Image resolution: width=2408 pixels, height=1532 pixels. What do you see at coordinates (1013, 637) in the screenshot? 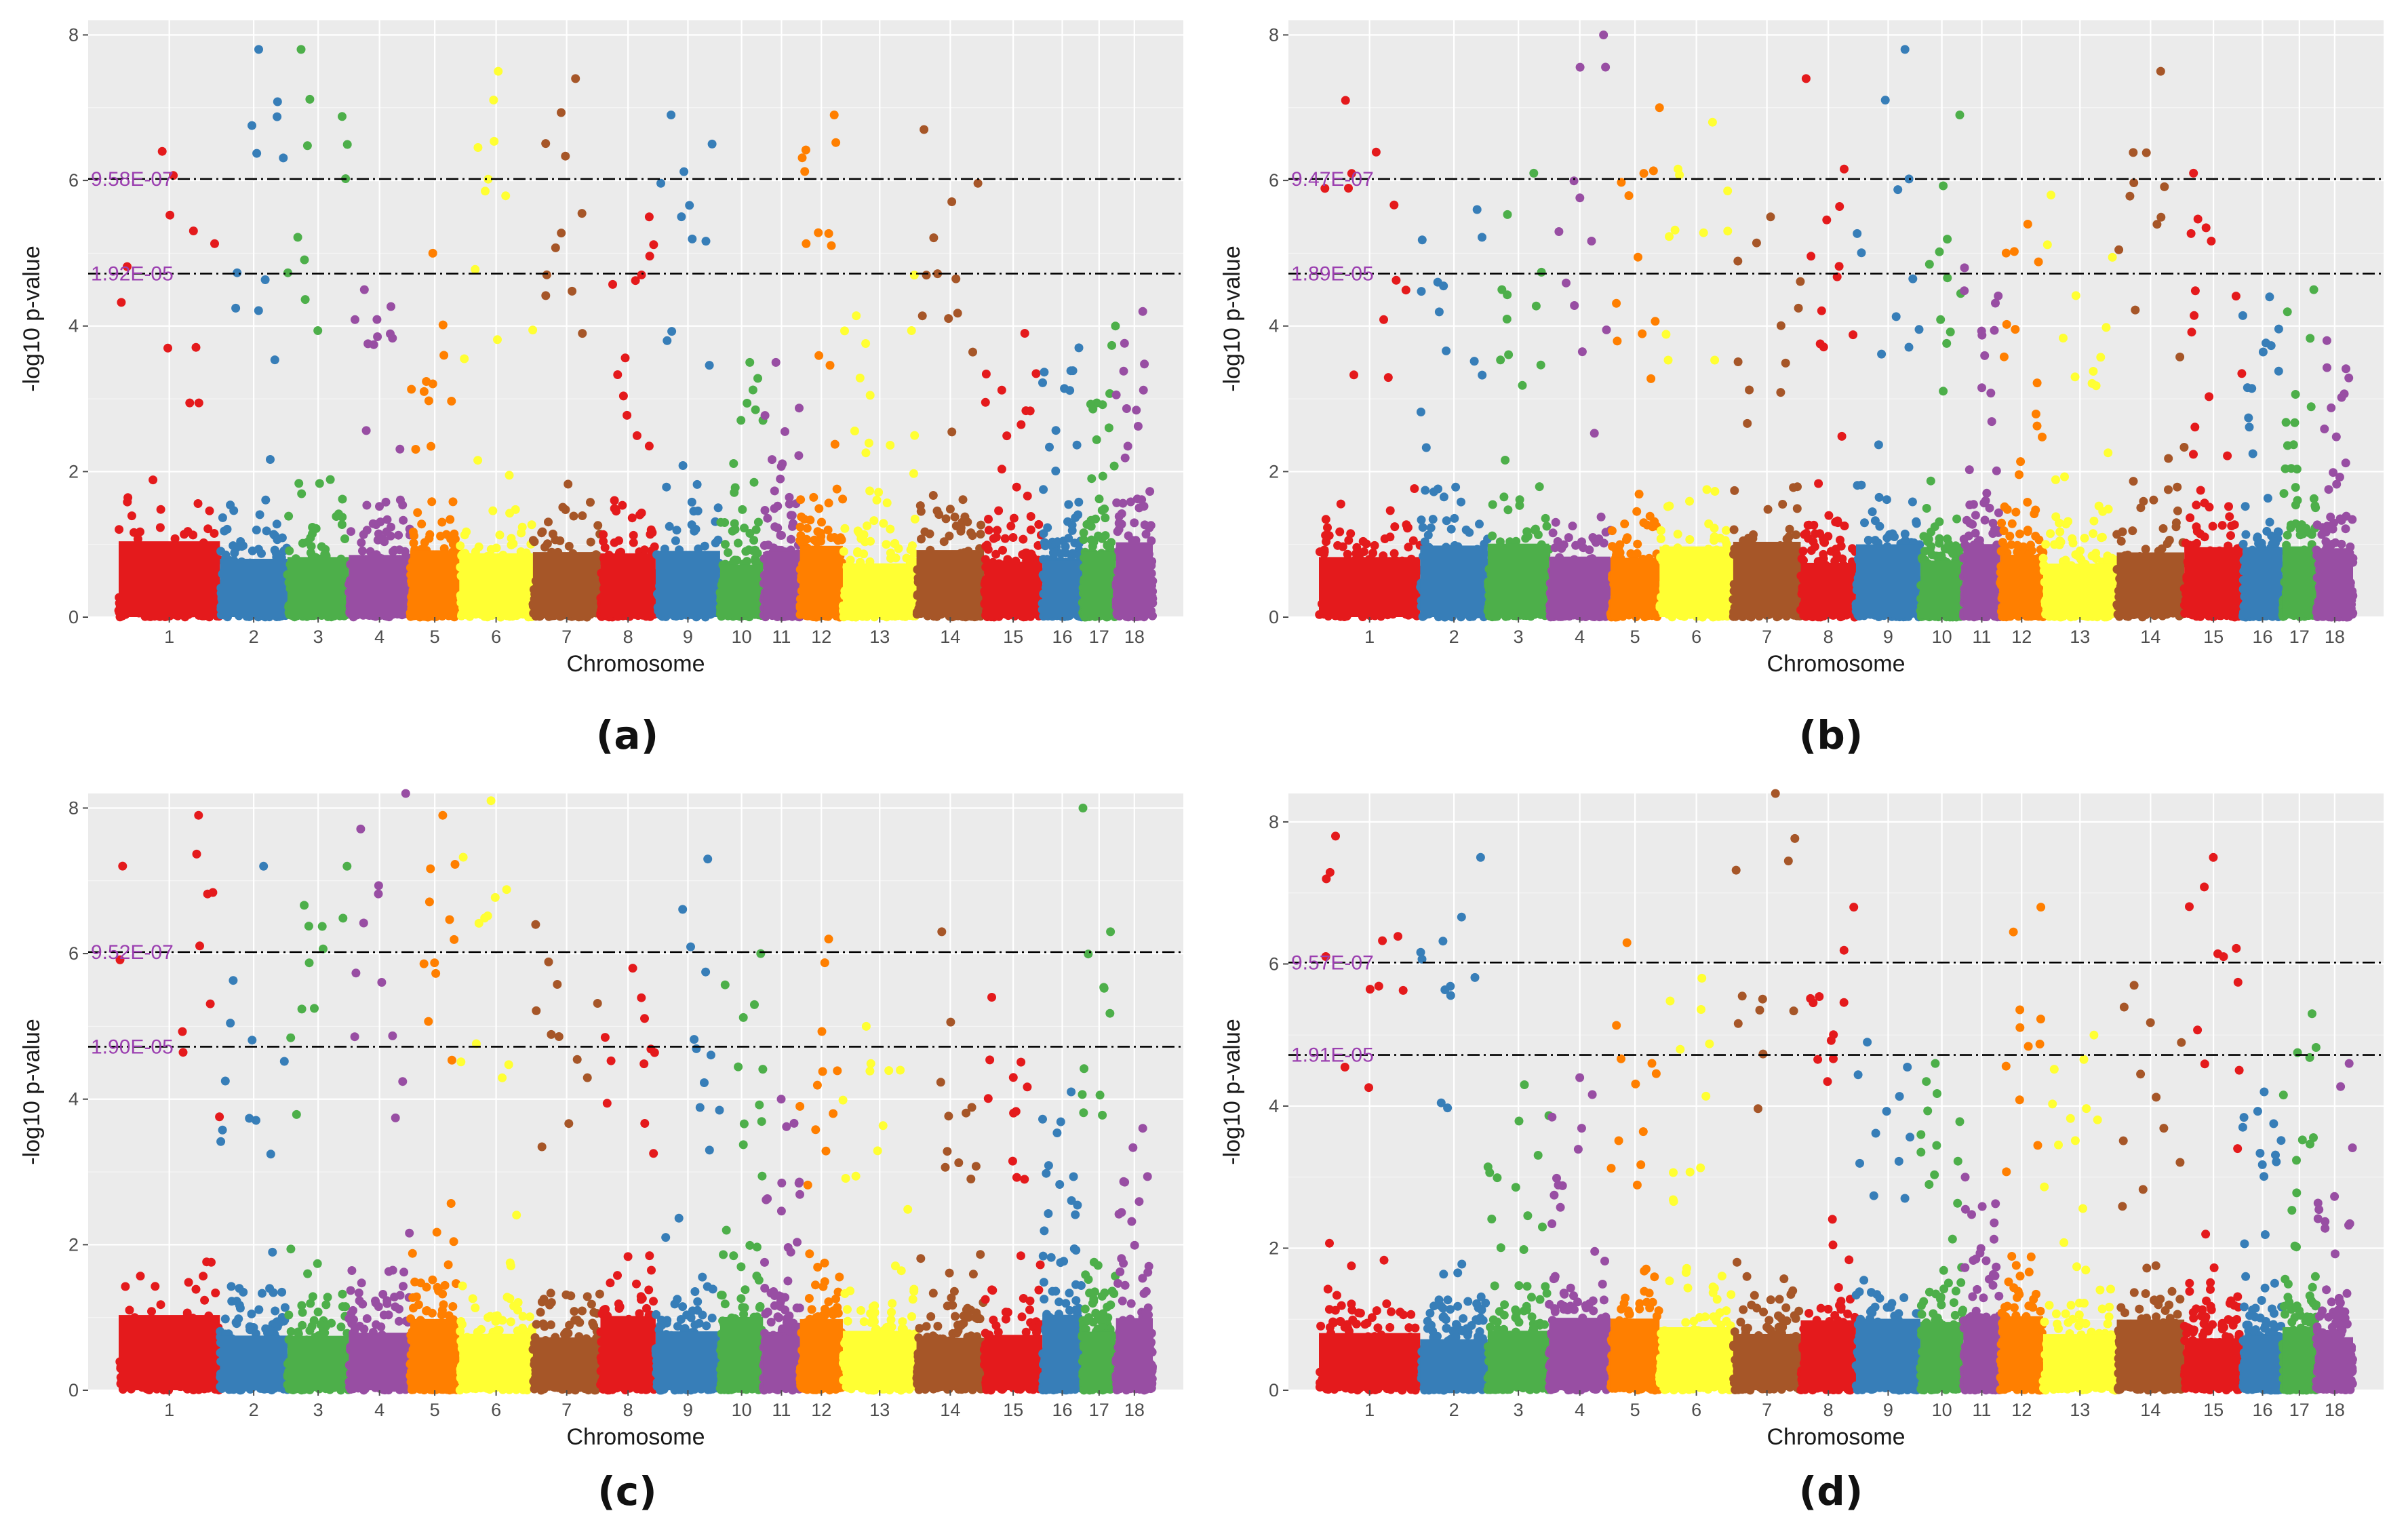
I see `x-tick-label: 15` at bounding box center [1013, 637].